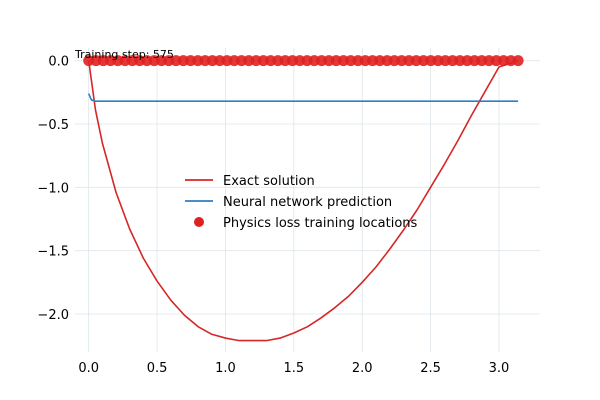  I want to click on legend-label: Neural network prediction, so click(307, 202).